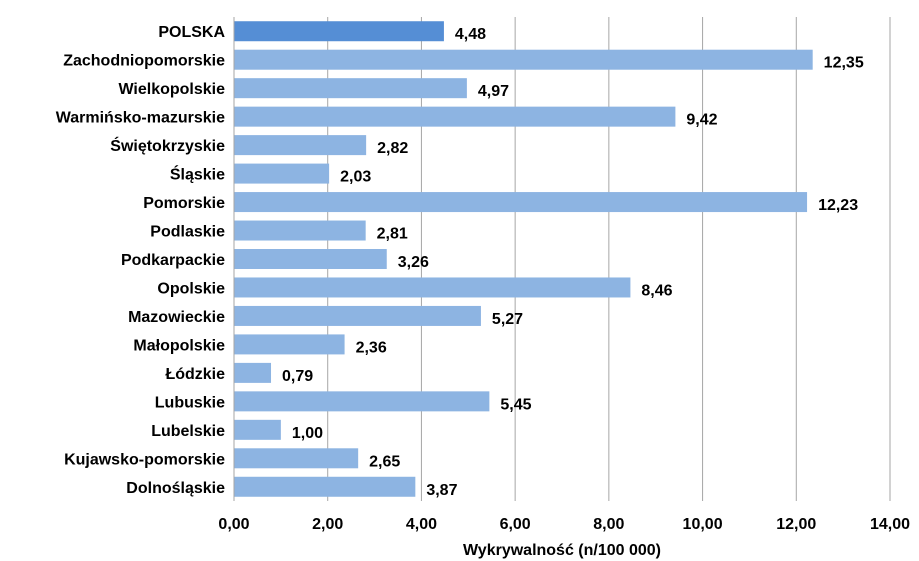 This screenshot has height=561, width=919. Describe the element at coordinates (191, 32) in the screenshot. I see `category-label: POLSKA` at that location.